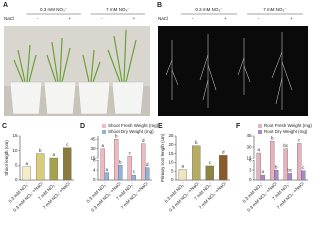 This screenshot has height=240, width=320. I want to click on y-tick-label: 4, so click(94, 169).